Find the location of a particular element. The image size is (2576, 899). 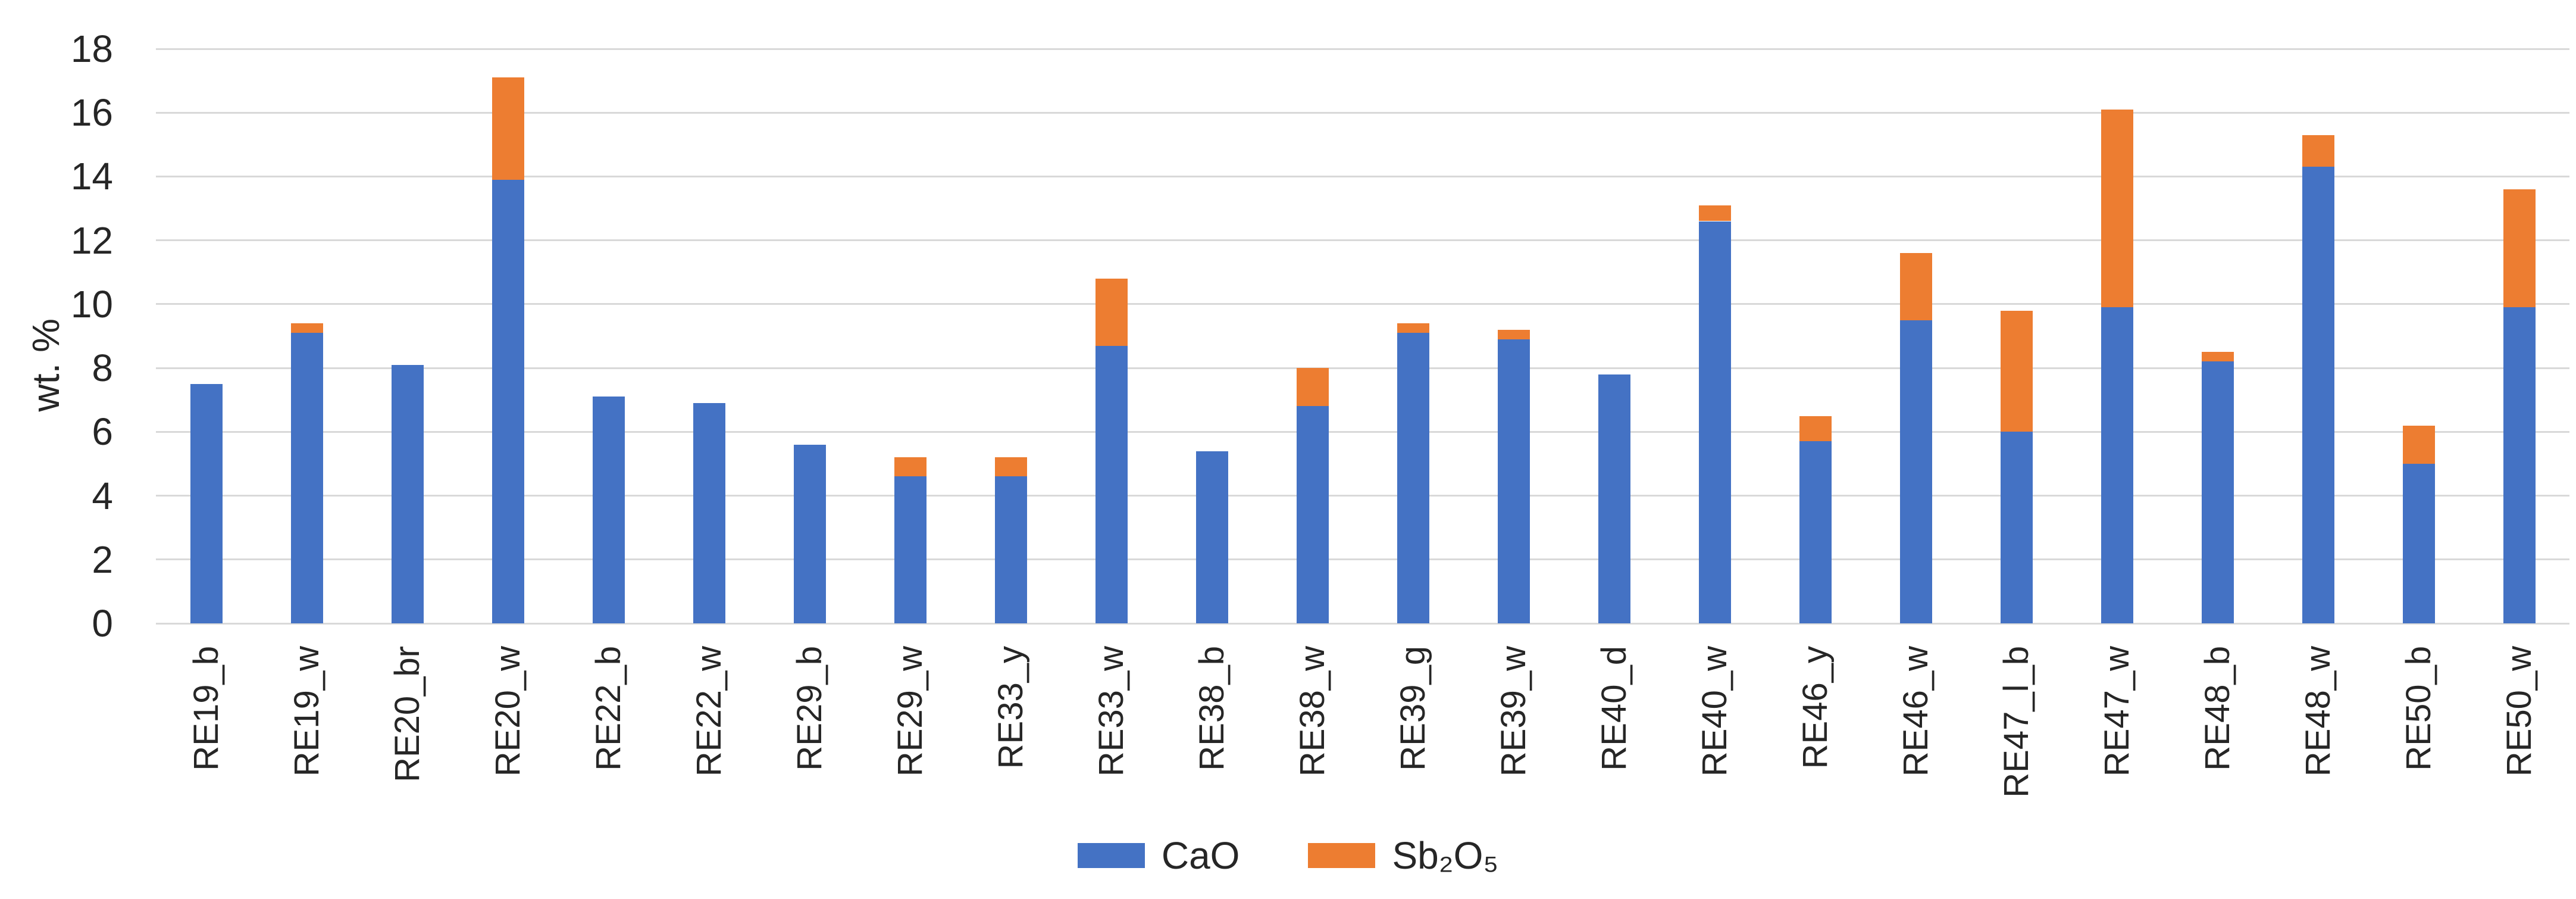

x-axis-label: RE20_w is located at coordinates (507, 711).